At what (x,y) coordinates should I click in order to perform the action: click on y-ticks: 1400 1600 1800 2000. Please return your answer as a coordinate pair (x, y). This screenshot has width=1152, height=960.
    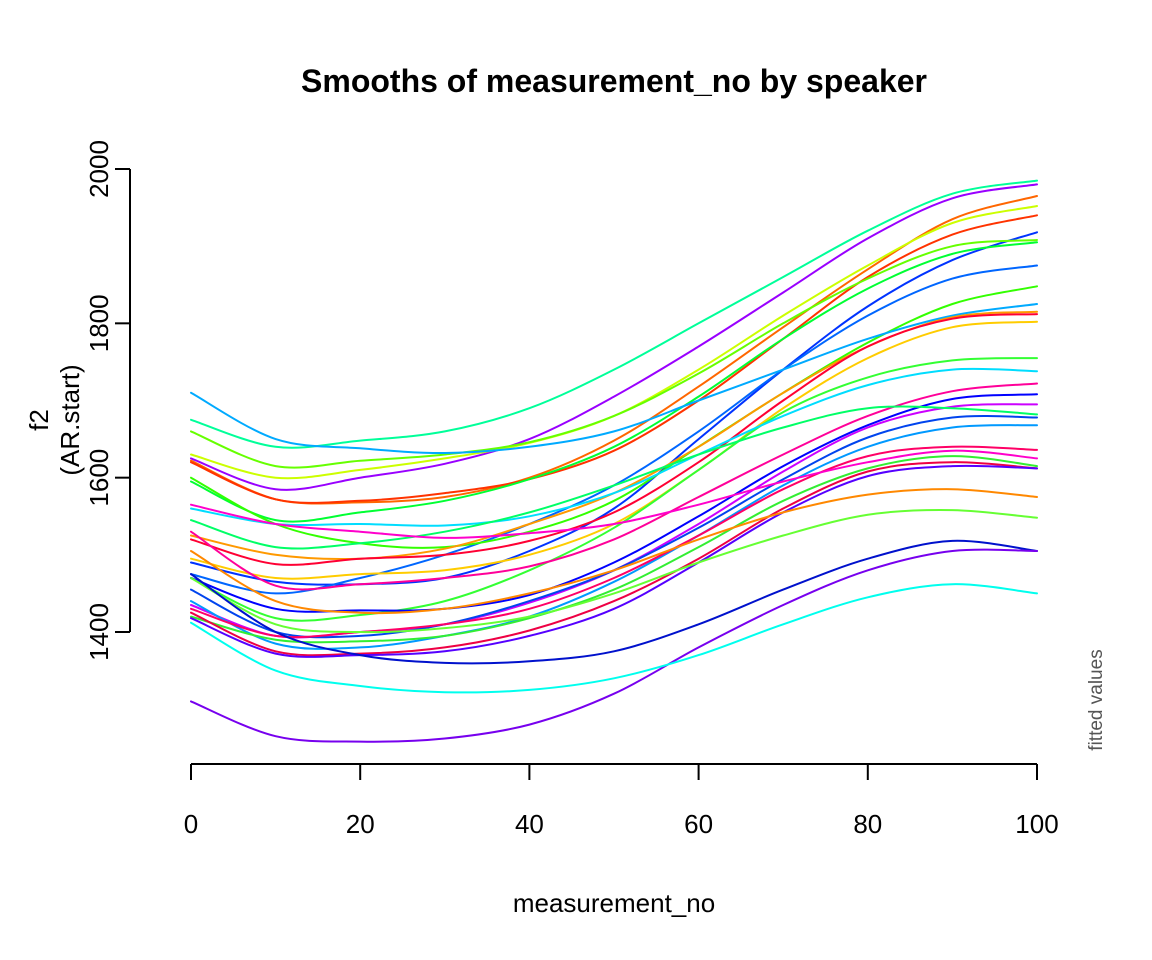
    Looking at the image, I should click on (107, 400).